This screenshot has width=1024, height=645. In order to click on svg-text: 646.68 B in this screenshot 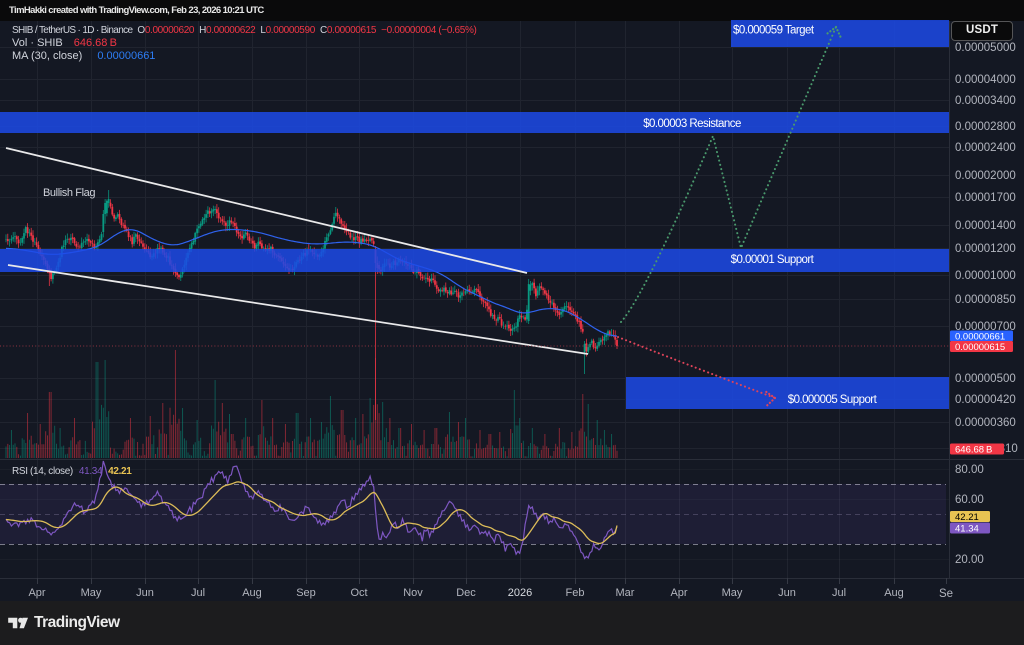, I will do `click(973, 449)`.